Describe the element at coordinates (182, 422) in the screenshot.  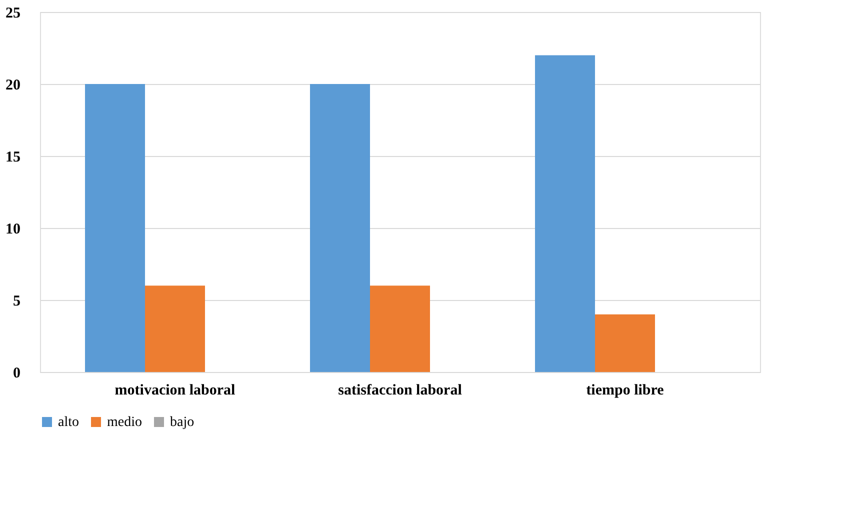
I see `legend-label: bajo` at that location.